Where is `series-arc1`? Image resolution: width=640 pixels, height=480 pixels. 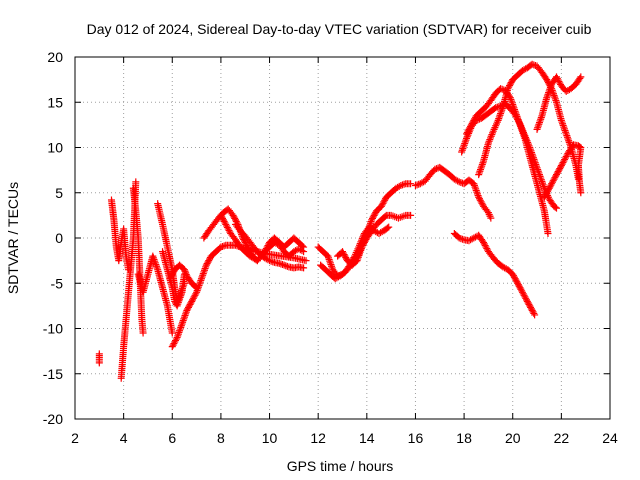
series-arc1 is located at coordinates (99, 358).